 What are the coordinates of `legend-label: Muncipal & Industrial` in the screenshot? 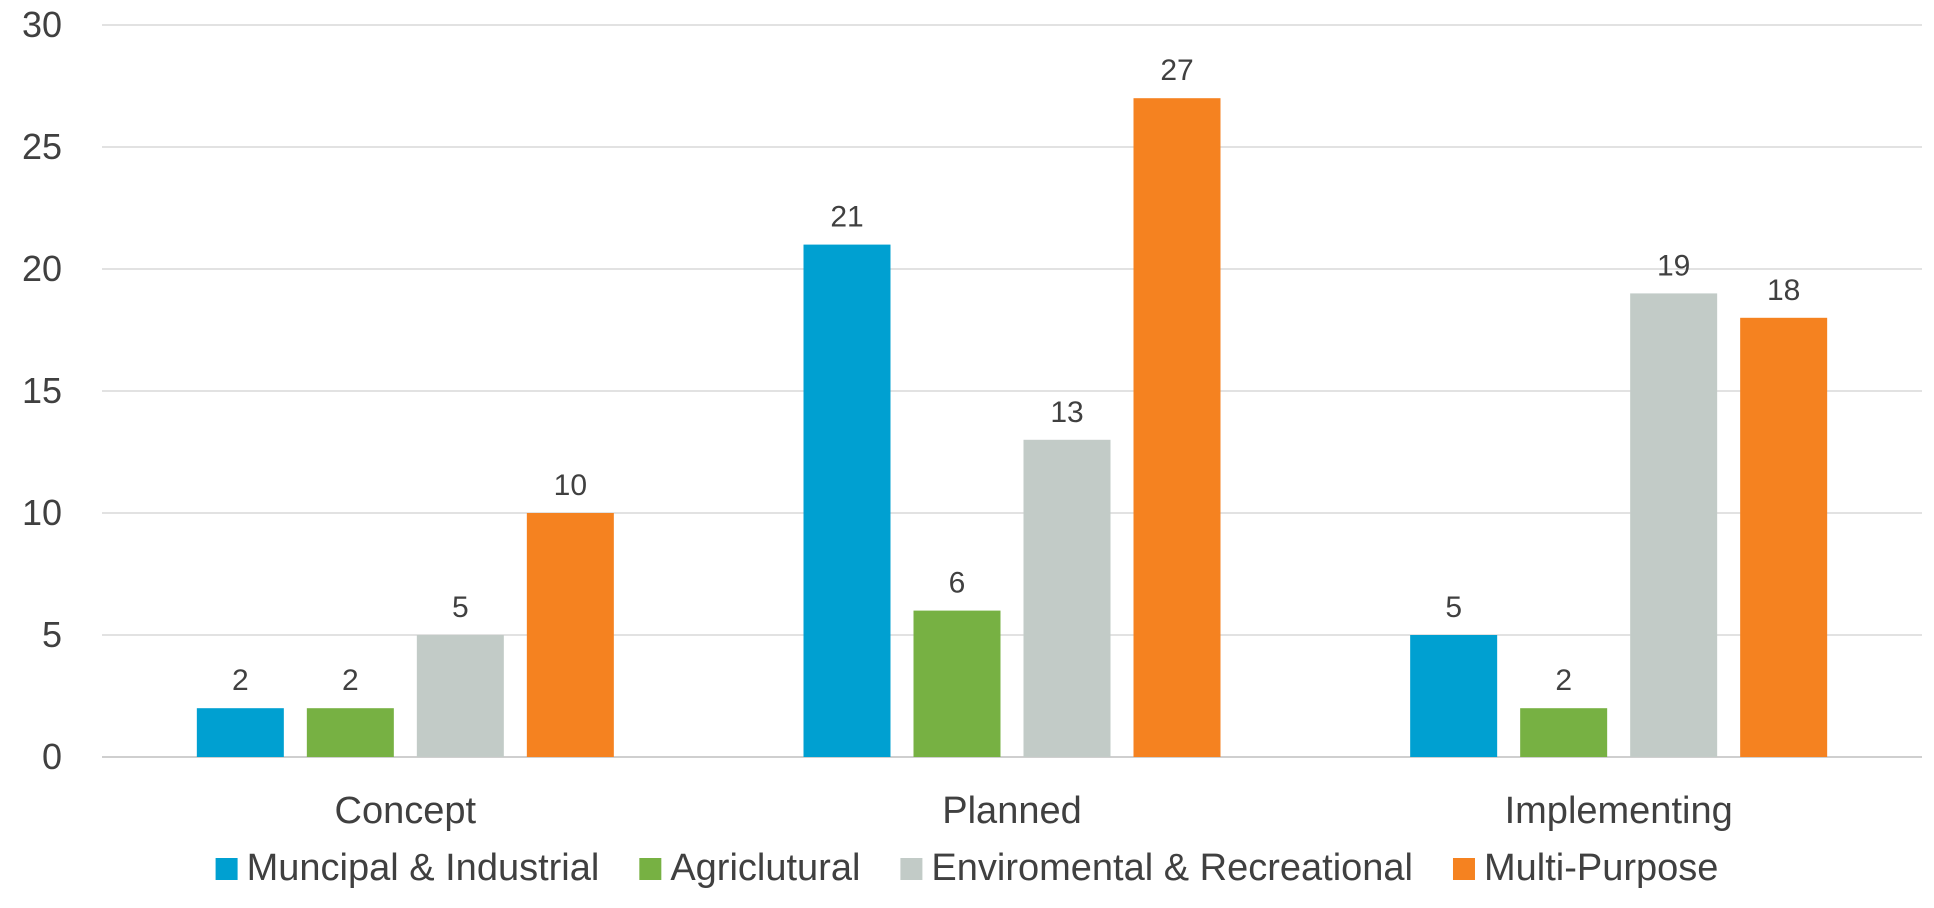 It's located at (423, 868).